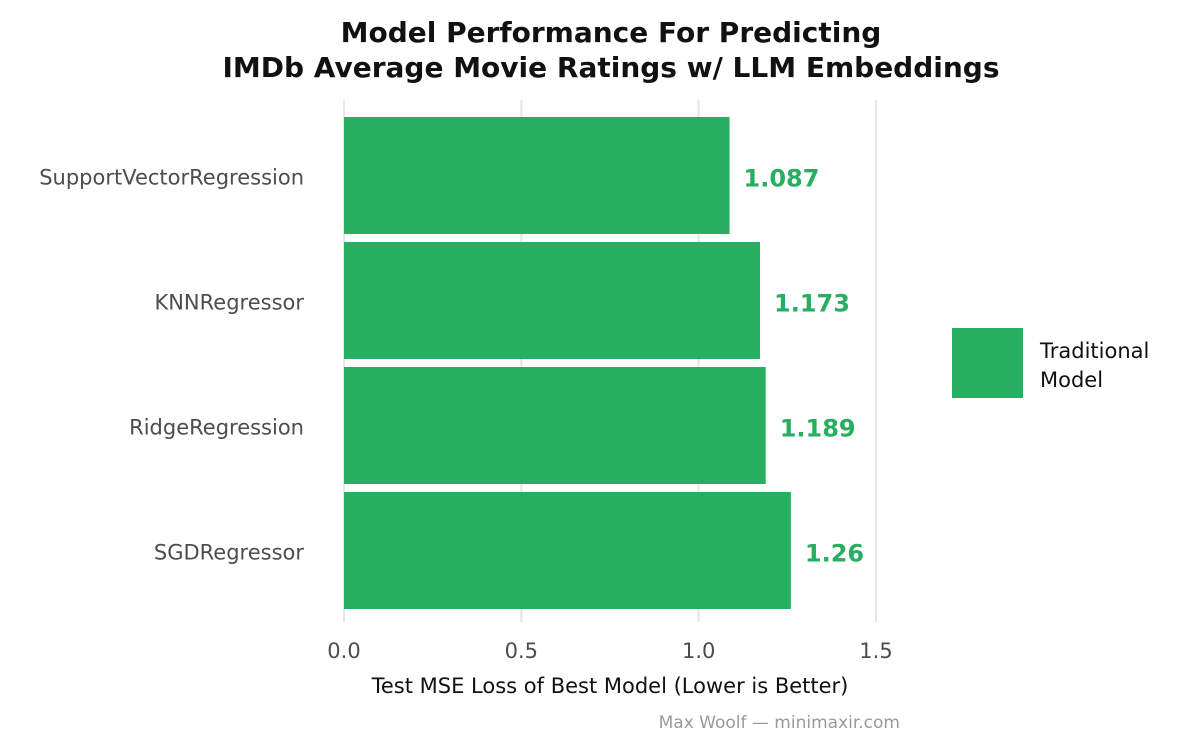 The width and height of the screenshot is (1200, 750). What do you see at coordinates (698, 651) in the screenshot?
I see `x-tick-label: 1.0` at bounding box center [698, 651].